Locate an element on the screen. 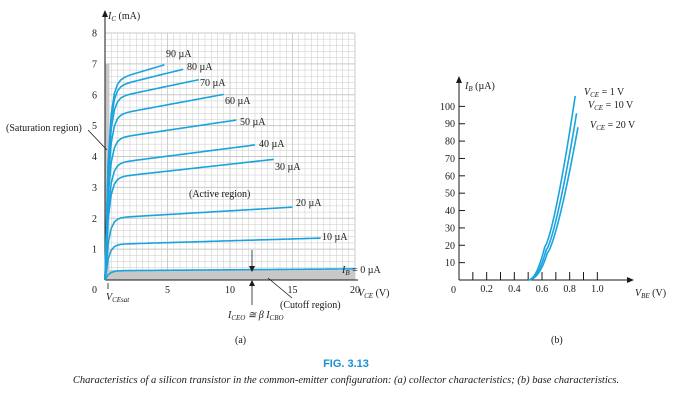 Image resolution: width=693 pixels, height=402 pixels. chart-b-ticks: 10 20 30 40 50 60 70 80 90 100 0.2 0.4 0.6 0.8 1.0 is located at coordinates (522, 198).